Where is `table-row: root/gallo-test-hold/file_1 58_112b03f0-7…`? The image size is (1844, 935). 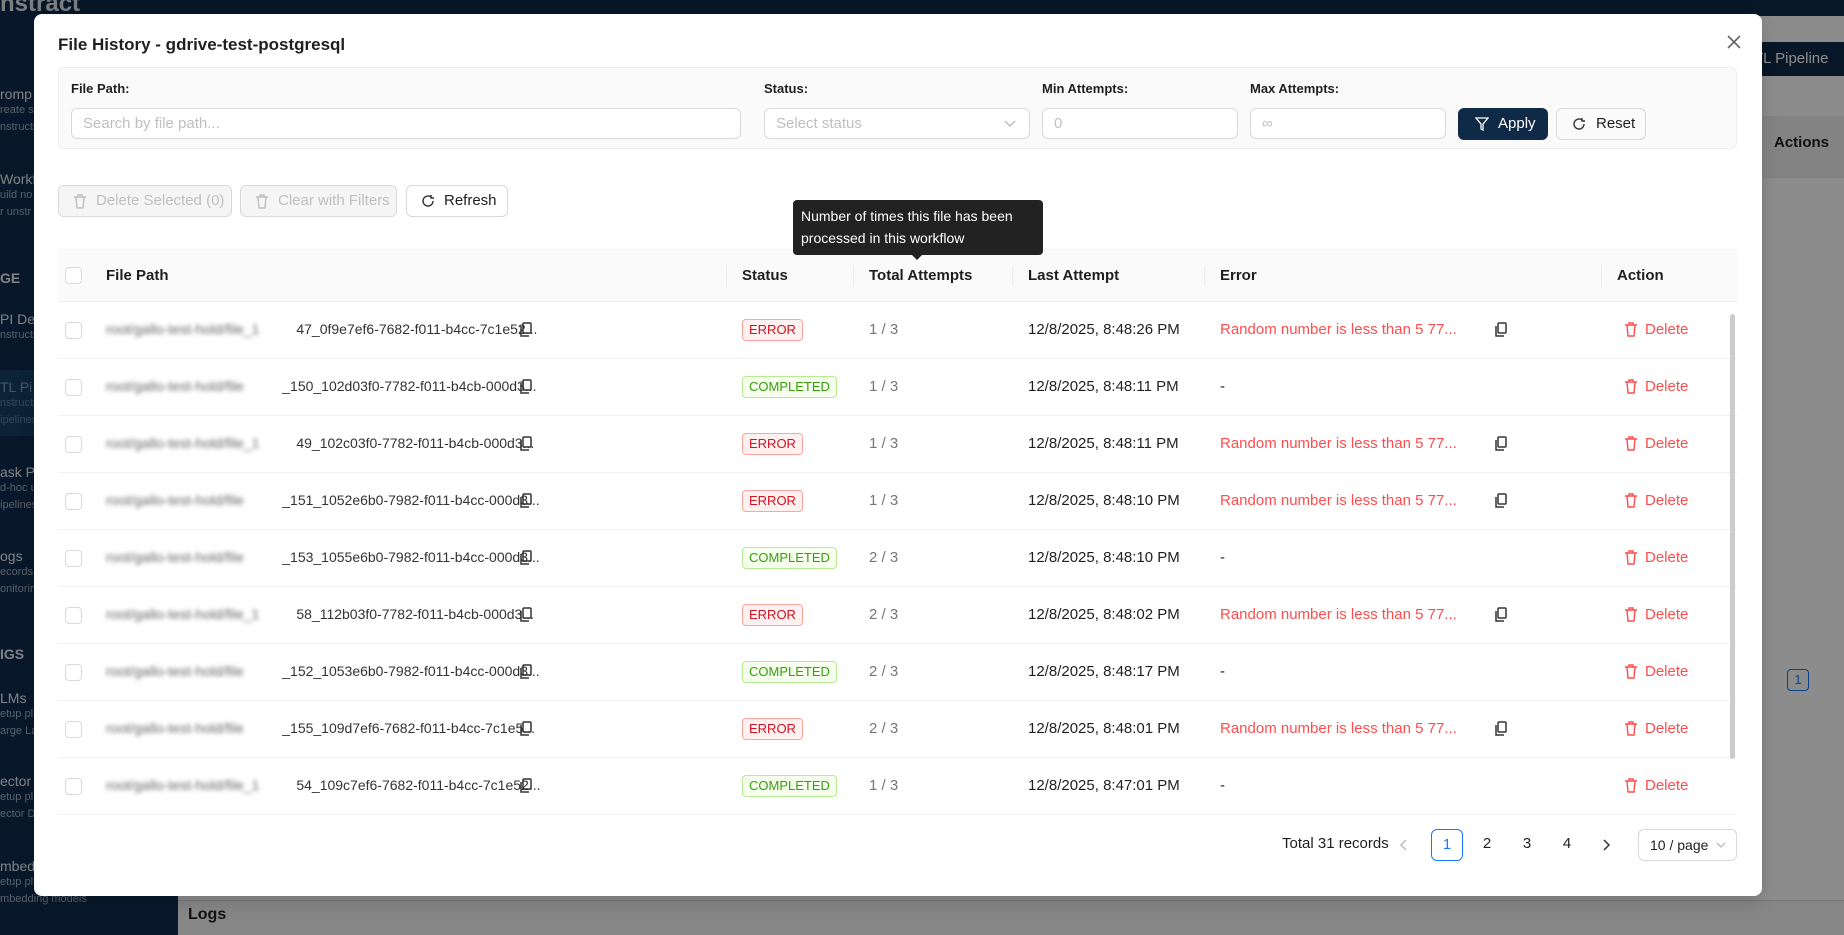 table-row: root/gallo-test-hold/file_1 58_112b03f0-7… is located at coordinates (897, 615).